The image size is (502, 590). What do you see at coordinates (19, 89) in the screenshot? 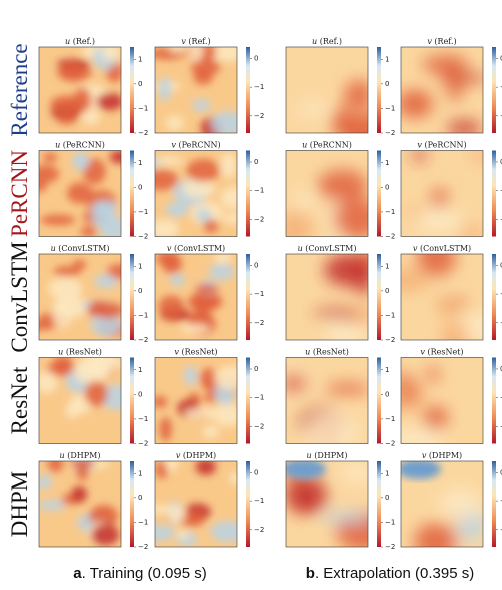
I see `row-label: Reference` at bounding box center [19, 89].